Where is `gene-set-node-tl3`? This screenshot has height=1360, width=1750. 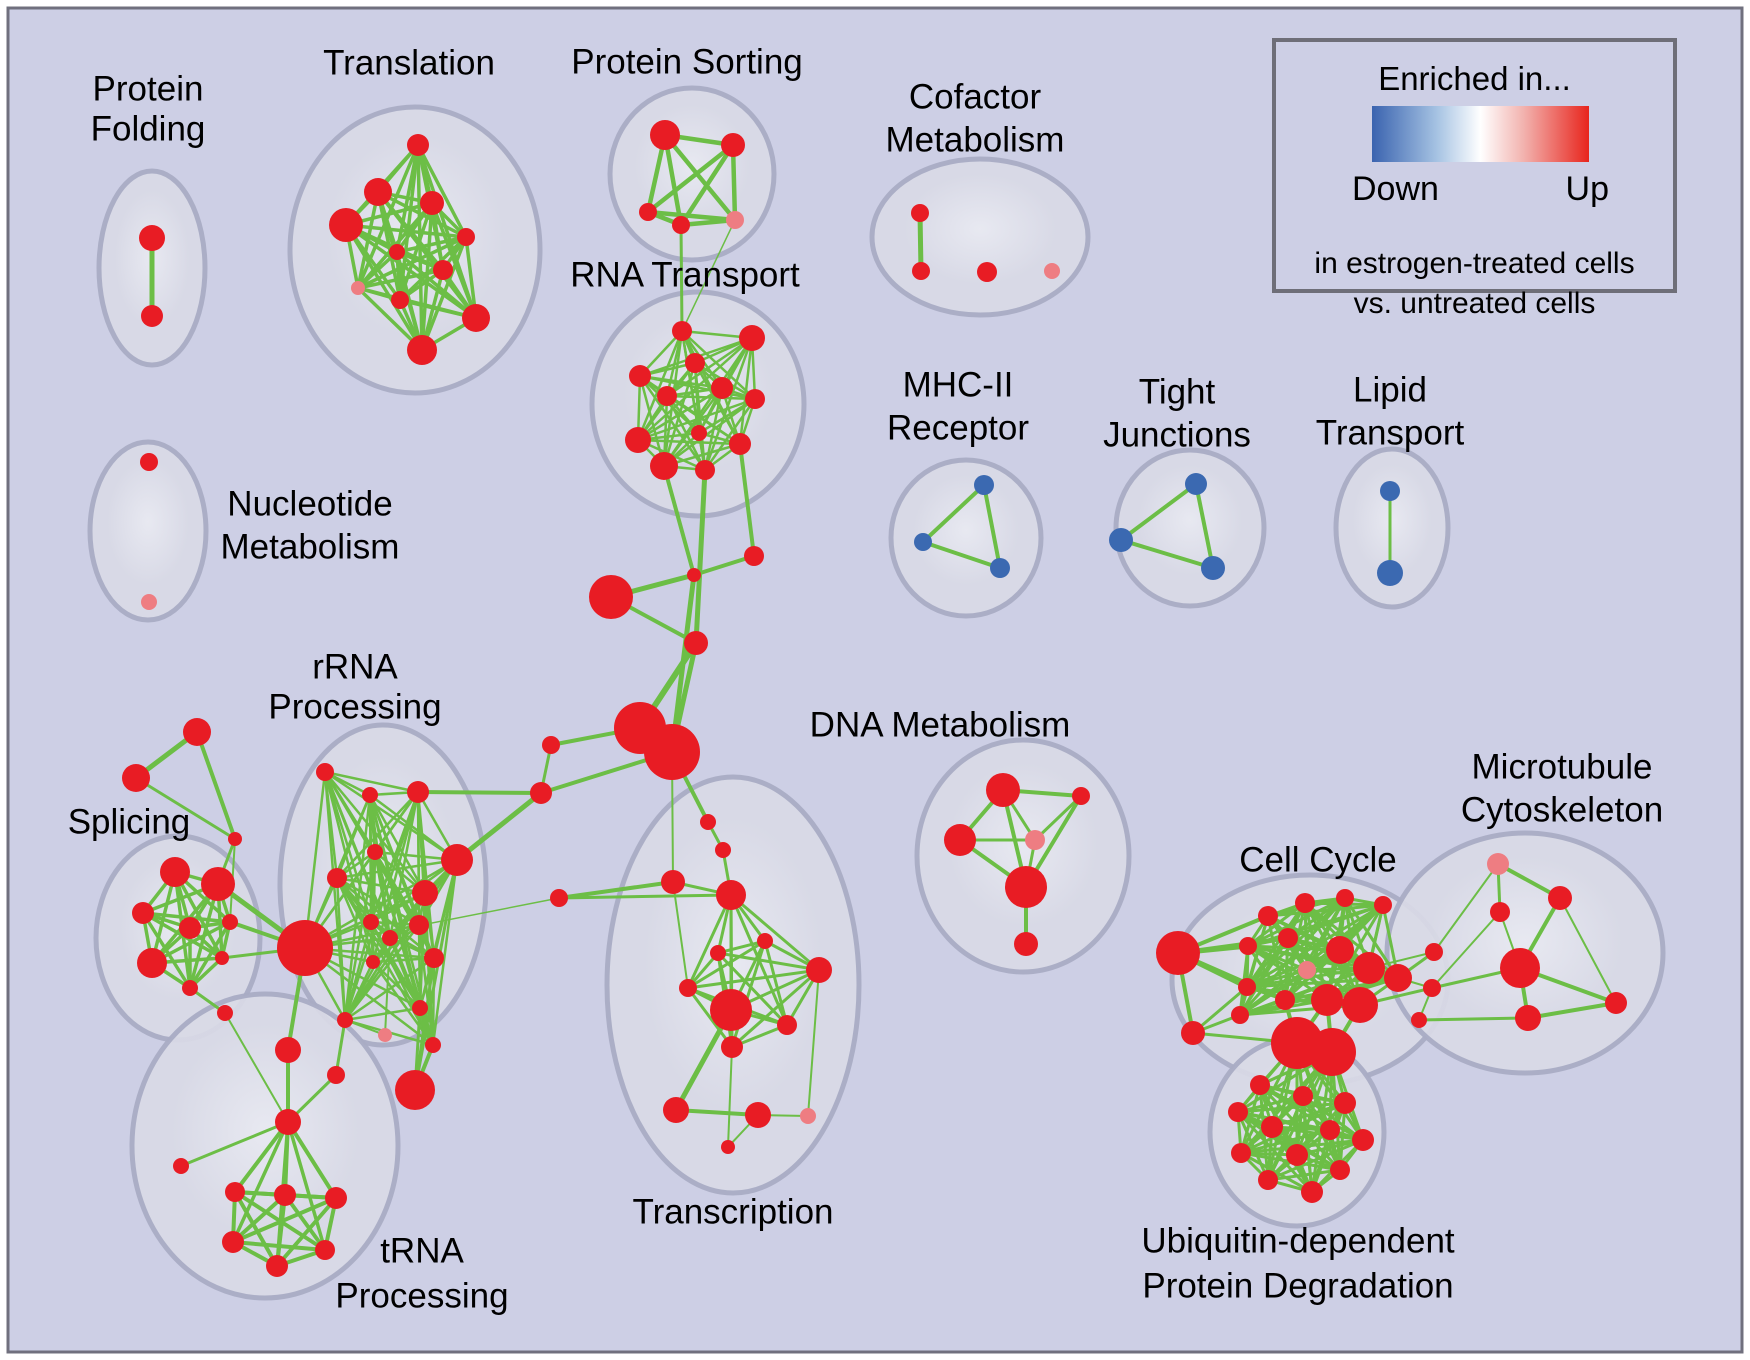 gene-set-node-tl3 is located at coordinates (346, 225).